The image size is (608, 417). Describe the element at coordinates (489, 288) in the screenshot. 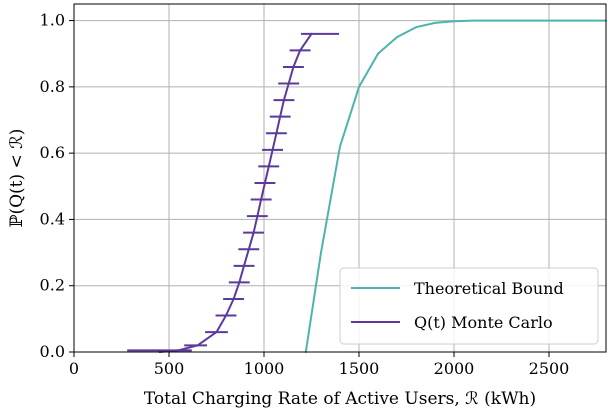

I see `legend-label-theoretical-bound: Theoretical Bound` at that location.